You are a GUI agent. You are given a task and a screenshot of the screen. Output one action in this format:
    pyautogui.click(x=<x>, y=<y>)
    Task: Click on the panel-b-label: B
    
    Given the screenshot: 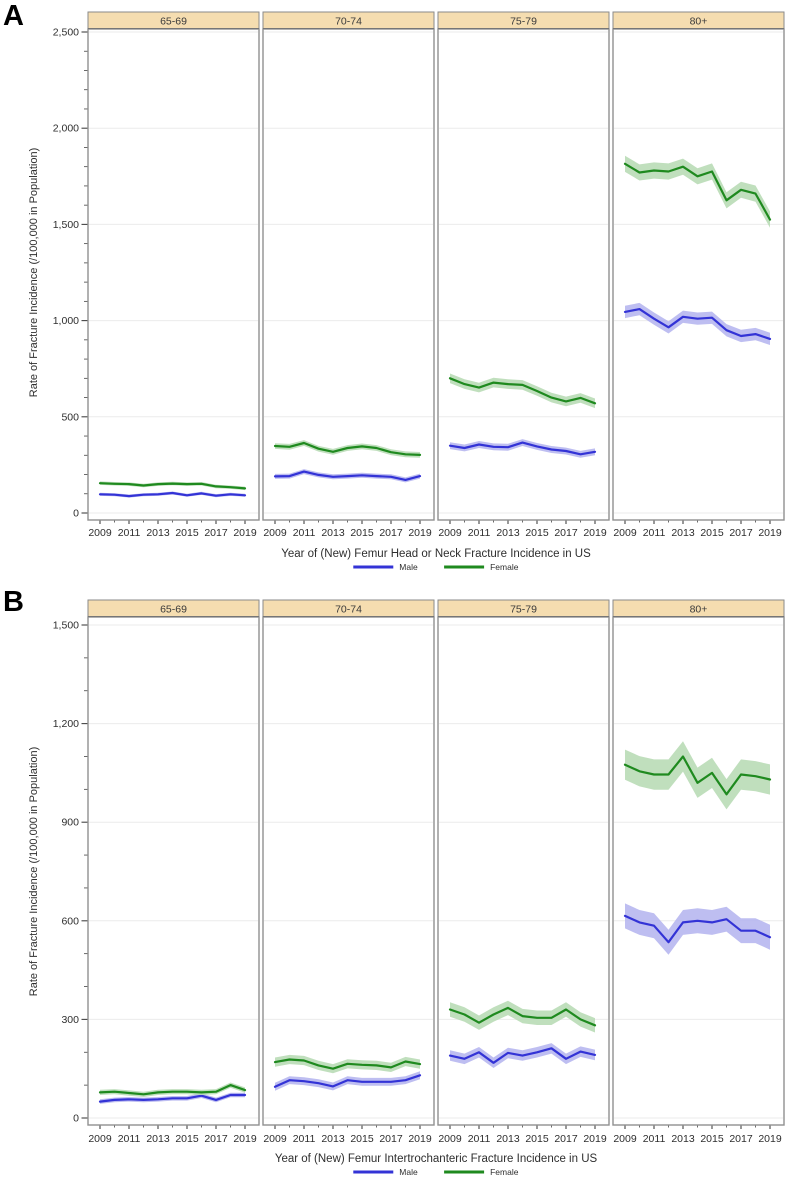 What is the action you would take?
    pyautogui.click(x=13, y=602)
    